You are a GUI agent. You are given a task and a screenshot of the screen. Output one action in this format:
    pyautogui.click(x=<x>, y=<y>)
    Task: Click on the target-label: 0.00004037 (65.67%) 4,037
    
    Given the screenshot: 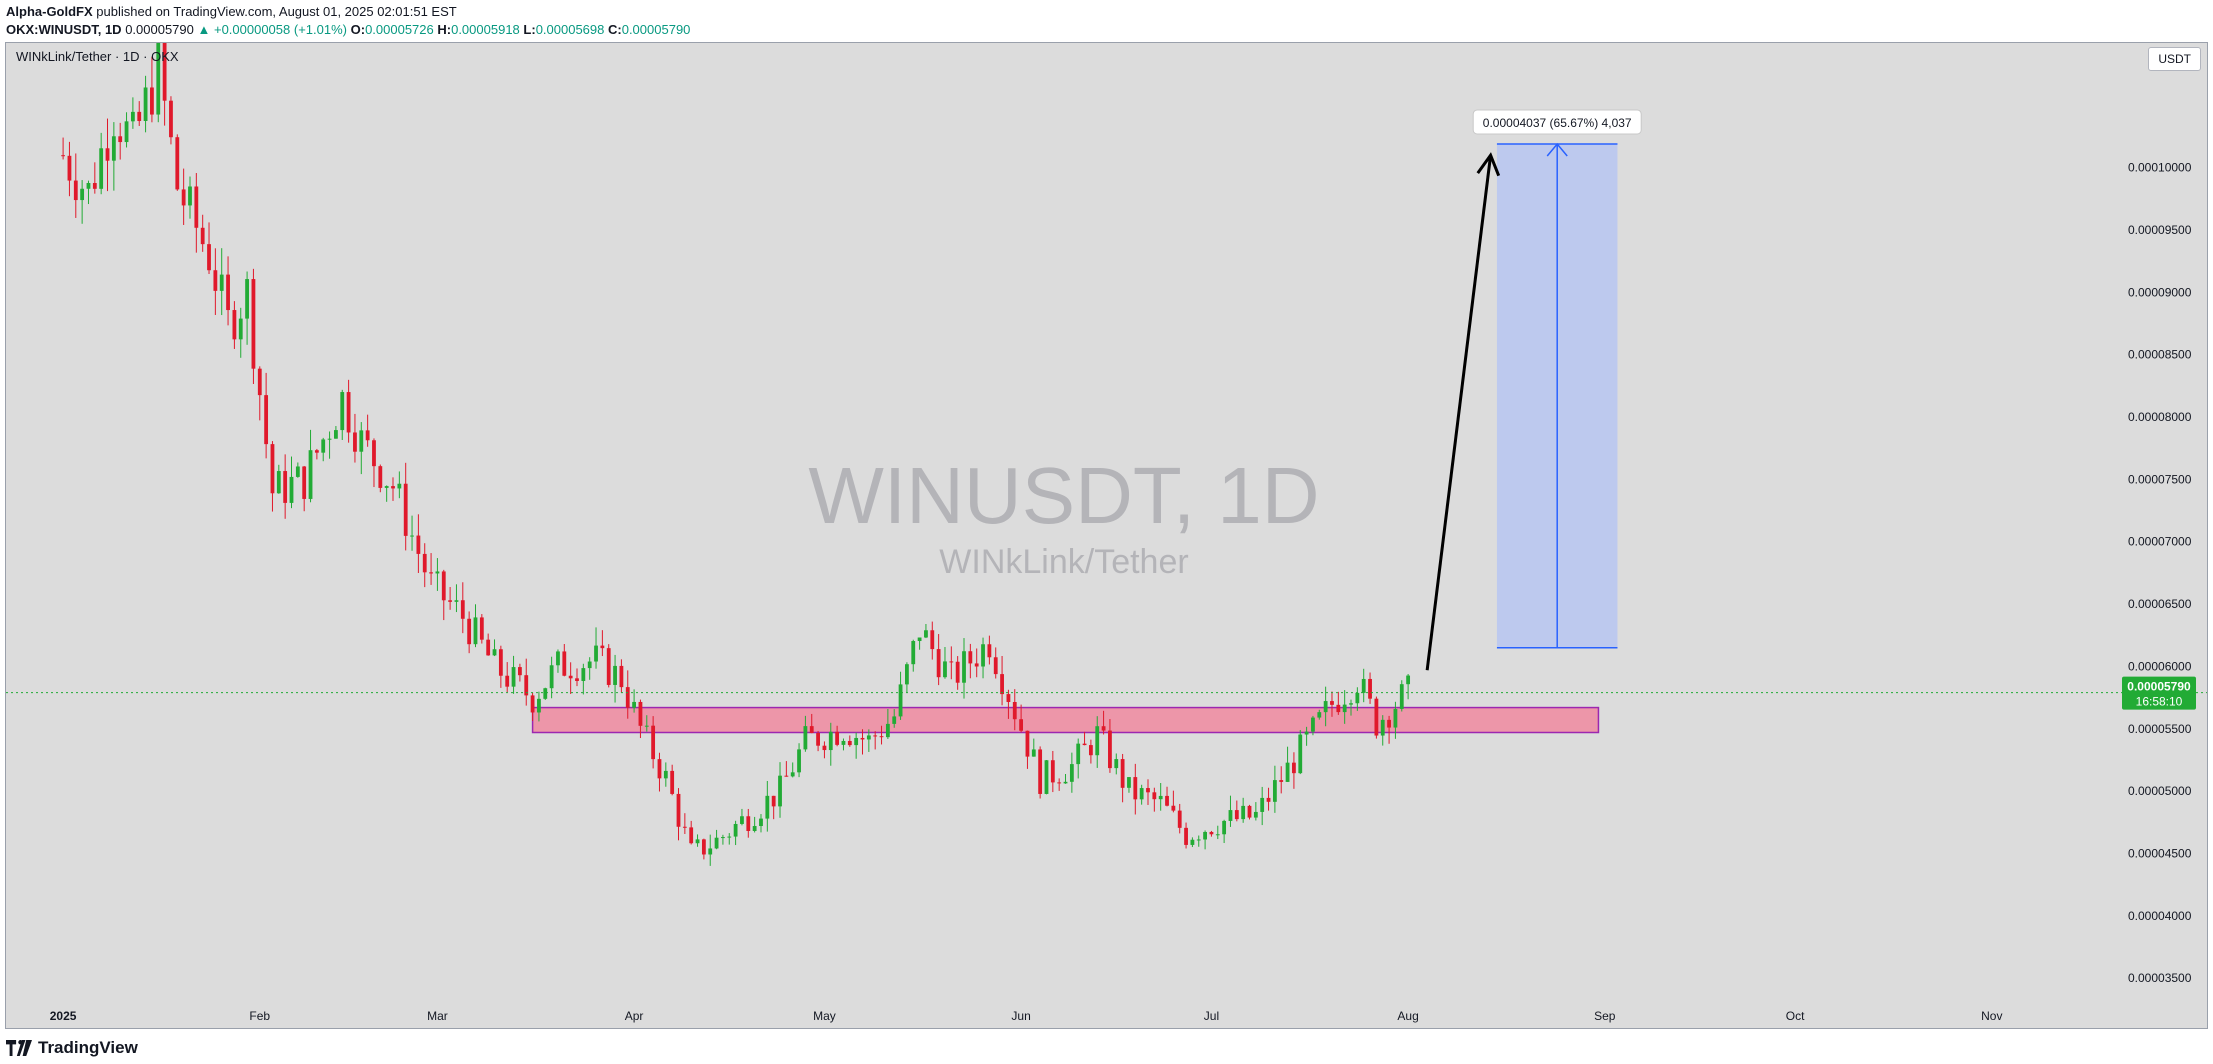 What is the action you would take?
    pyautogui.click(x=1557, y=123)
    